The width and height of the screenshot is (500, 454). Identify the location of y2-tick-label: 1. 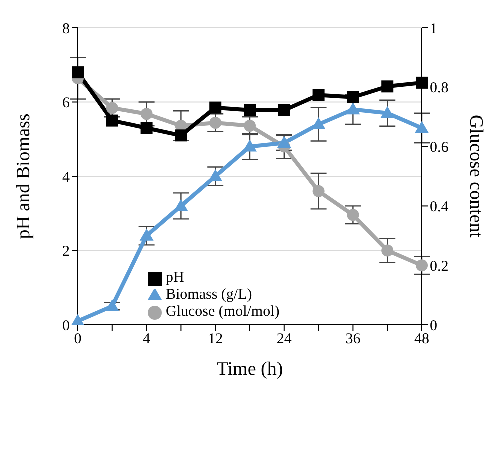
(434, 29).